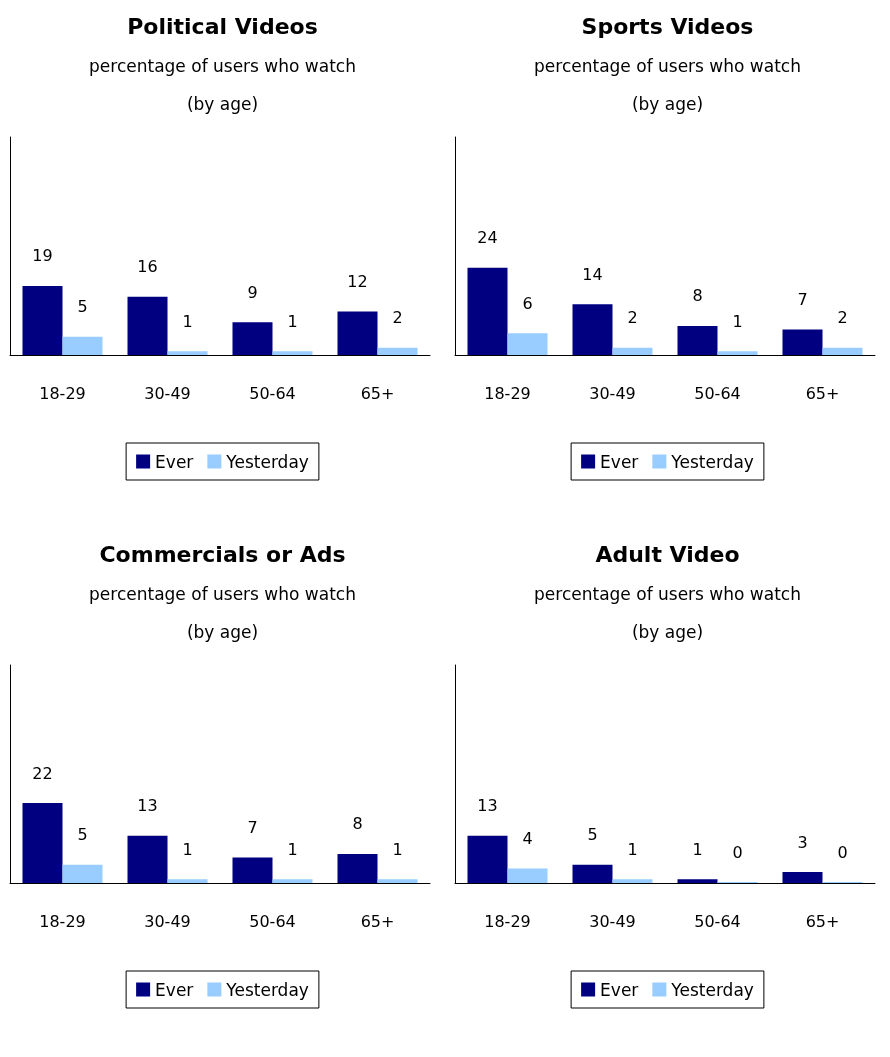 The width and height of the screenshot is (890, 1057). What do you see at coordinates (42, 256) in the screenshot?
I see `data-label: 19` at bounding box center [42, 256].